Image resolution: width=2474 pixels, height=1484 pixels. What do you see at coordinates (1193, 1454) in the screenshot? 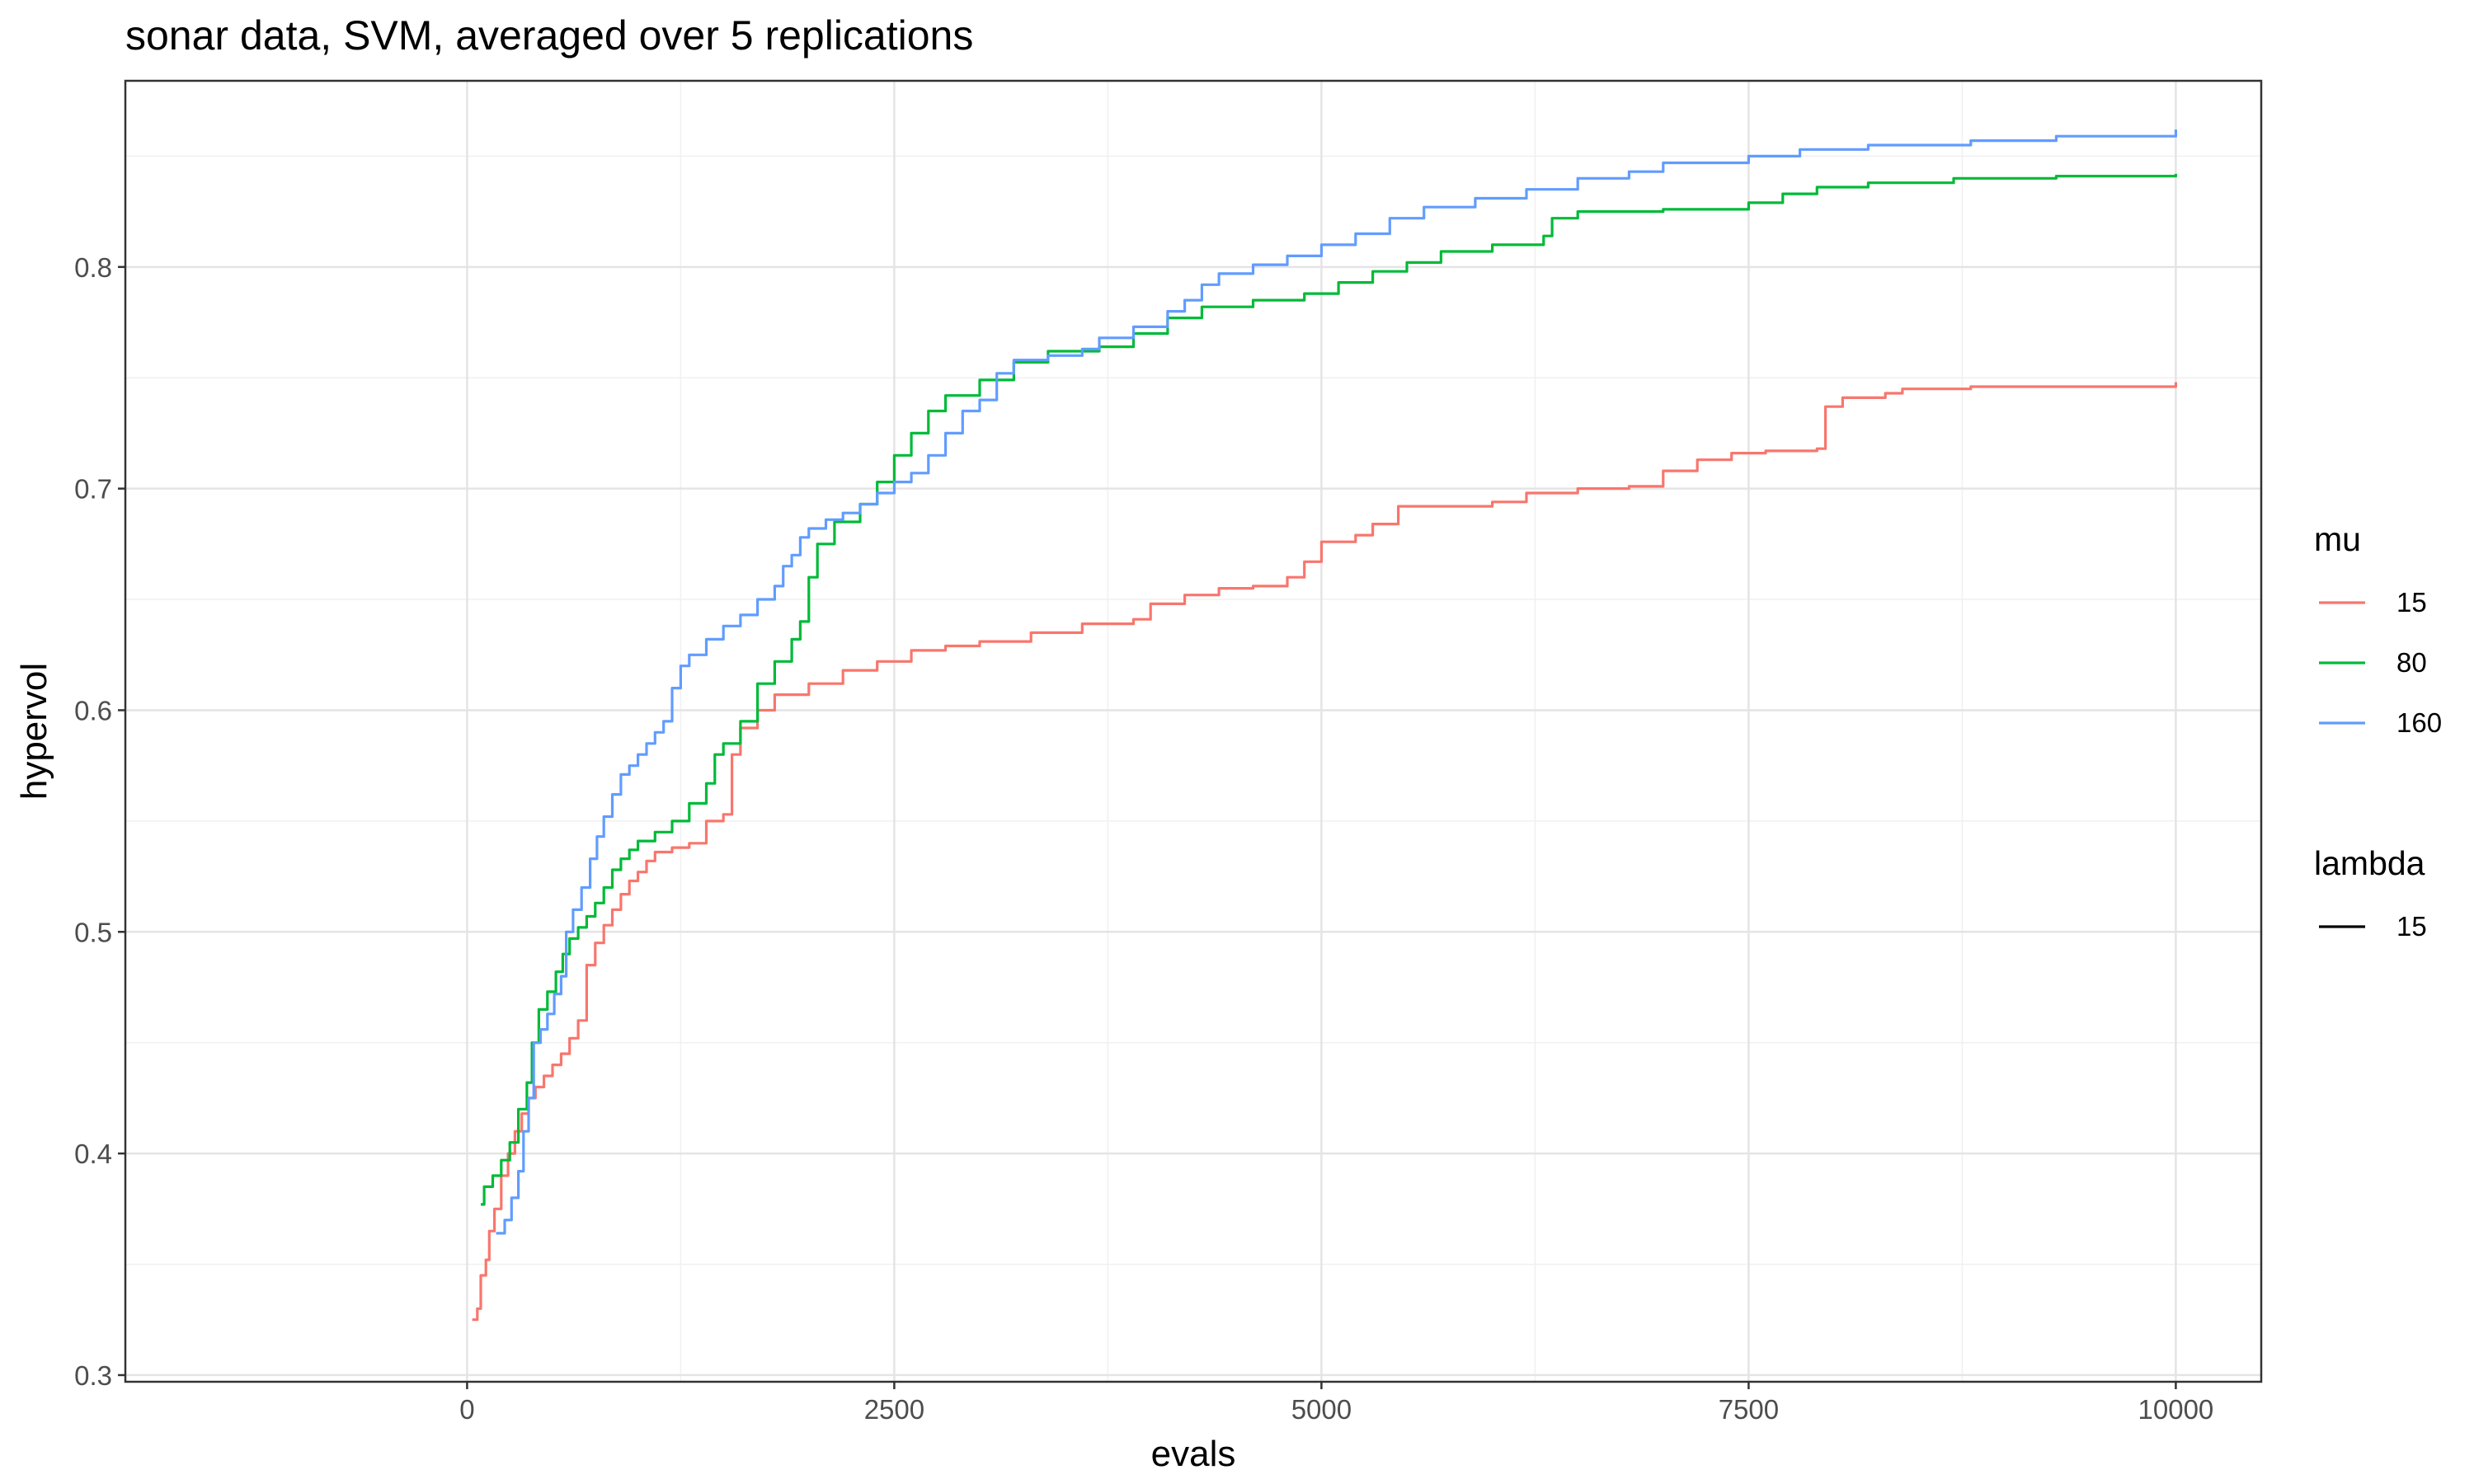
I see `x-axis-title: evals` at bounding box center [1193, 1454].